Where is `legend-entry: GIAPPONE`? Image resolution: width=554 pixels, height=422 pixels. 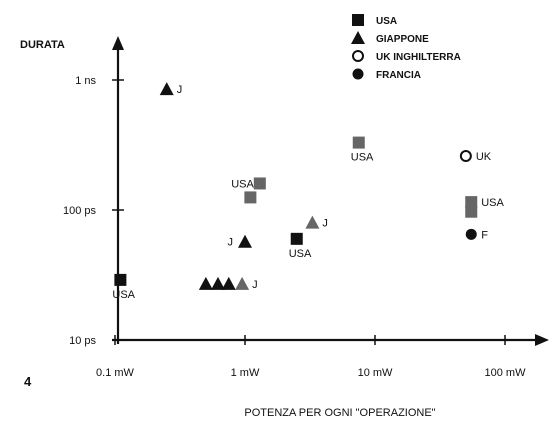 legend-entry: GIAPPONE is located at coordinates (402, 39).